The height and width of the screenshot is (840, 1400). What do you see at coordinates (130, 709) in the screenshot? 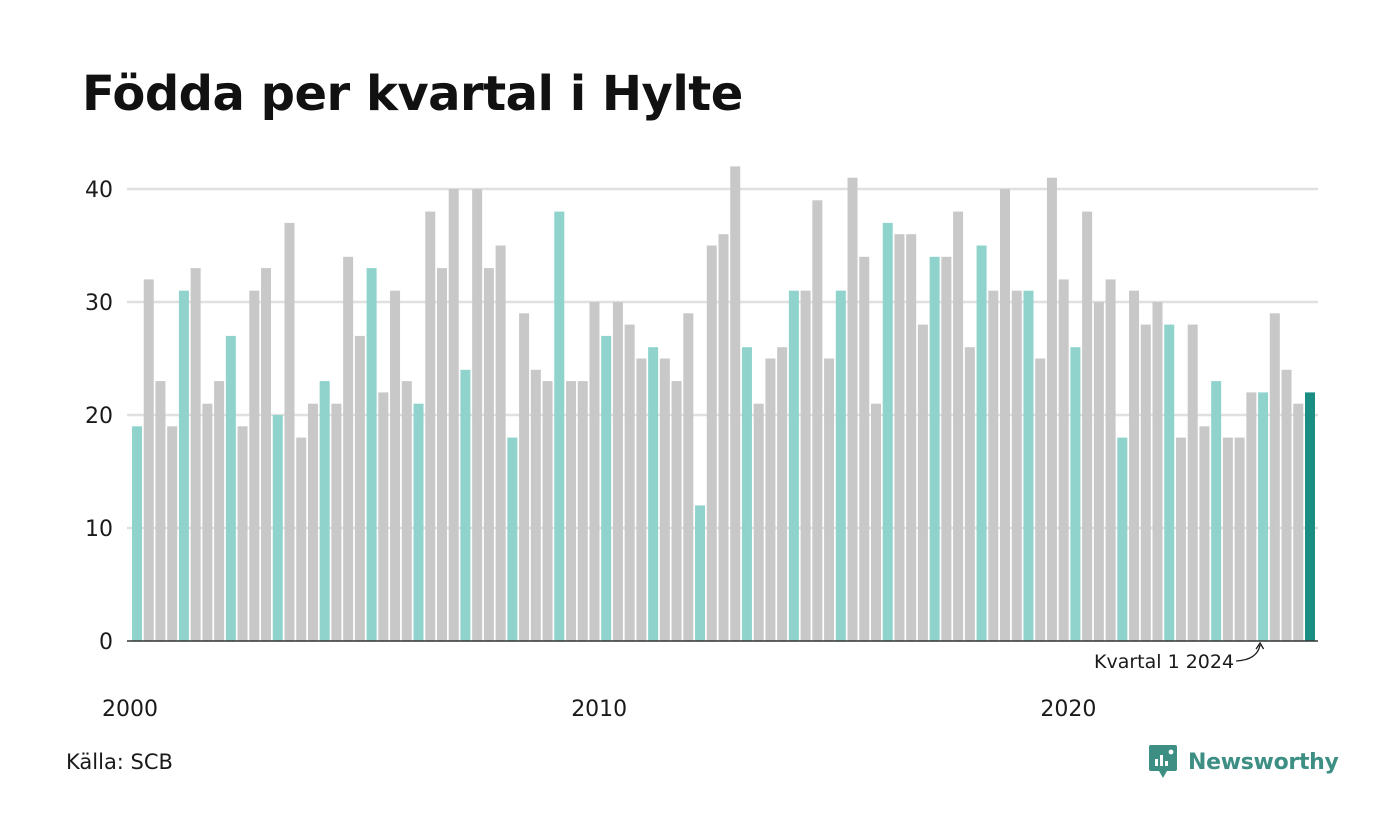
I see `x-tick-label: 2000` at bounding box center [130, 709].